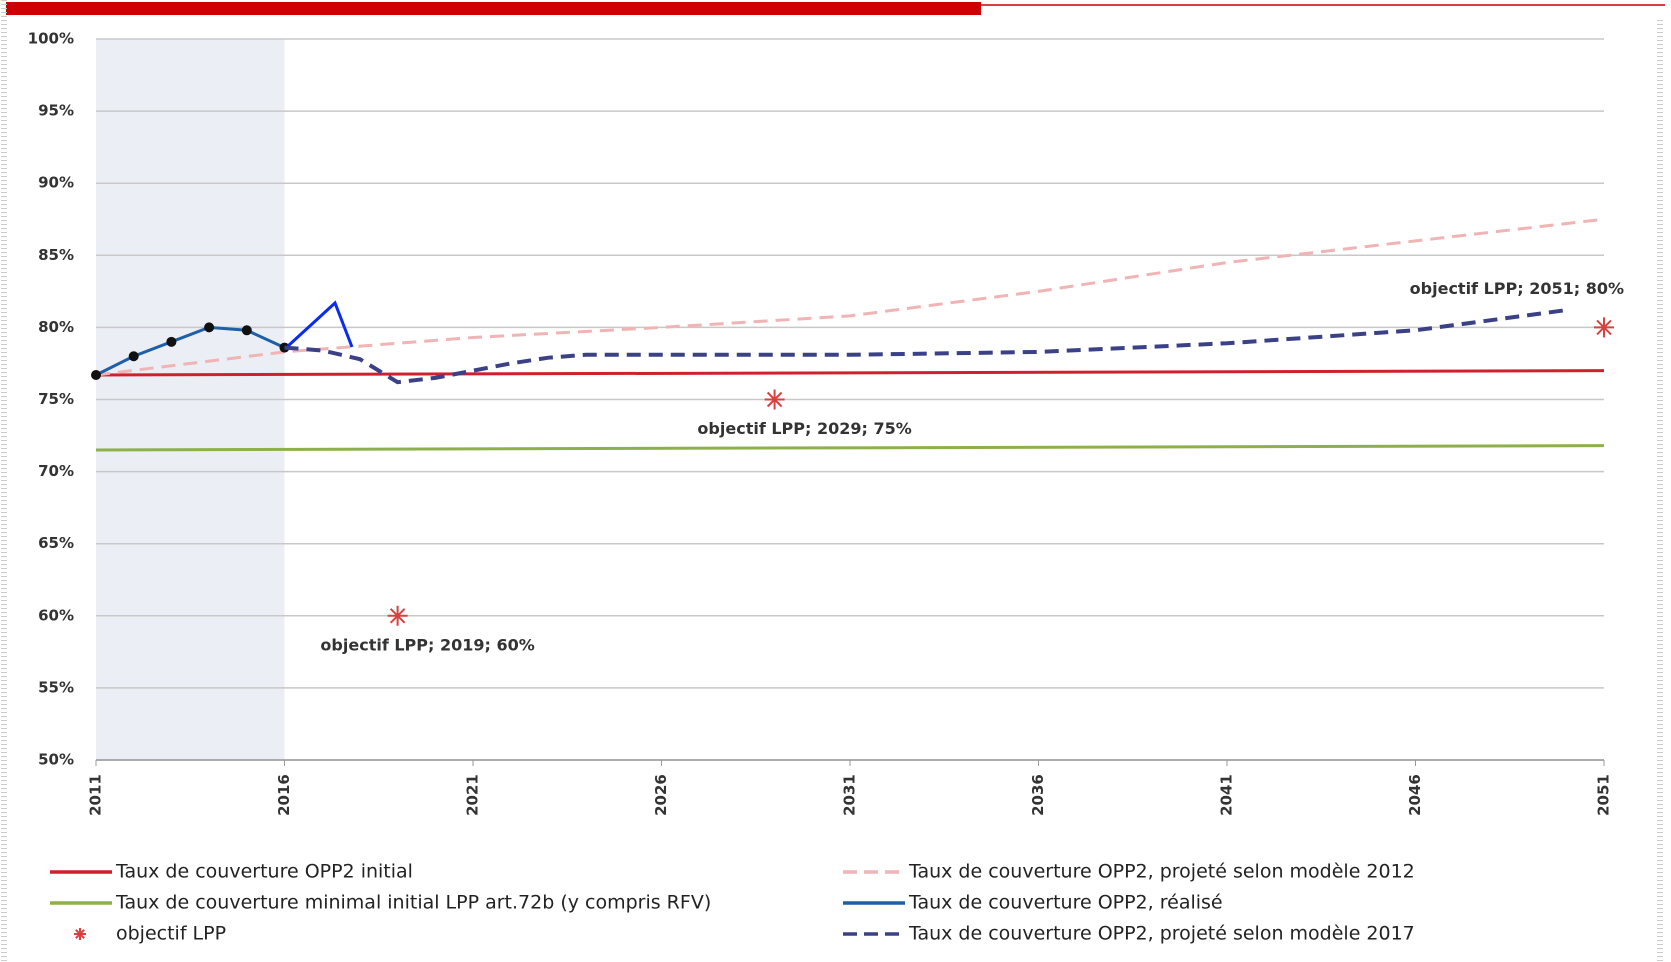 Image resolution: width=1671 pixels, height=962 pixels. Describe the element at coordinates (473, 795) in the screenshot. I see `x-tick-label: 2021` at that location.